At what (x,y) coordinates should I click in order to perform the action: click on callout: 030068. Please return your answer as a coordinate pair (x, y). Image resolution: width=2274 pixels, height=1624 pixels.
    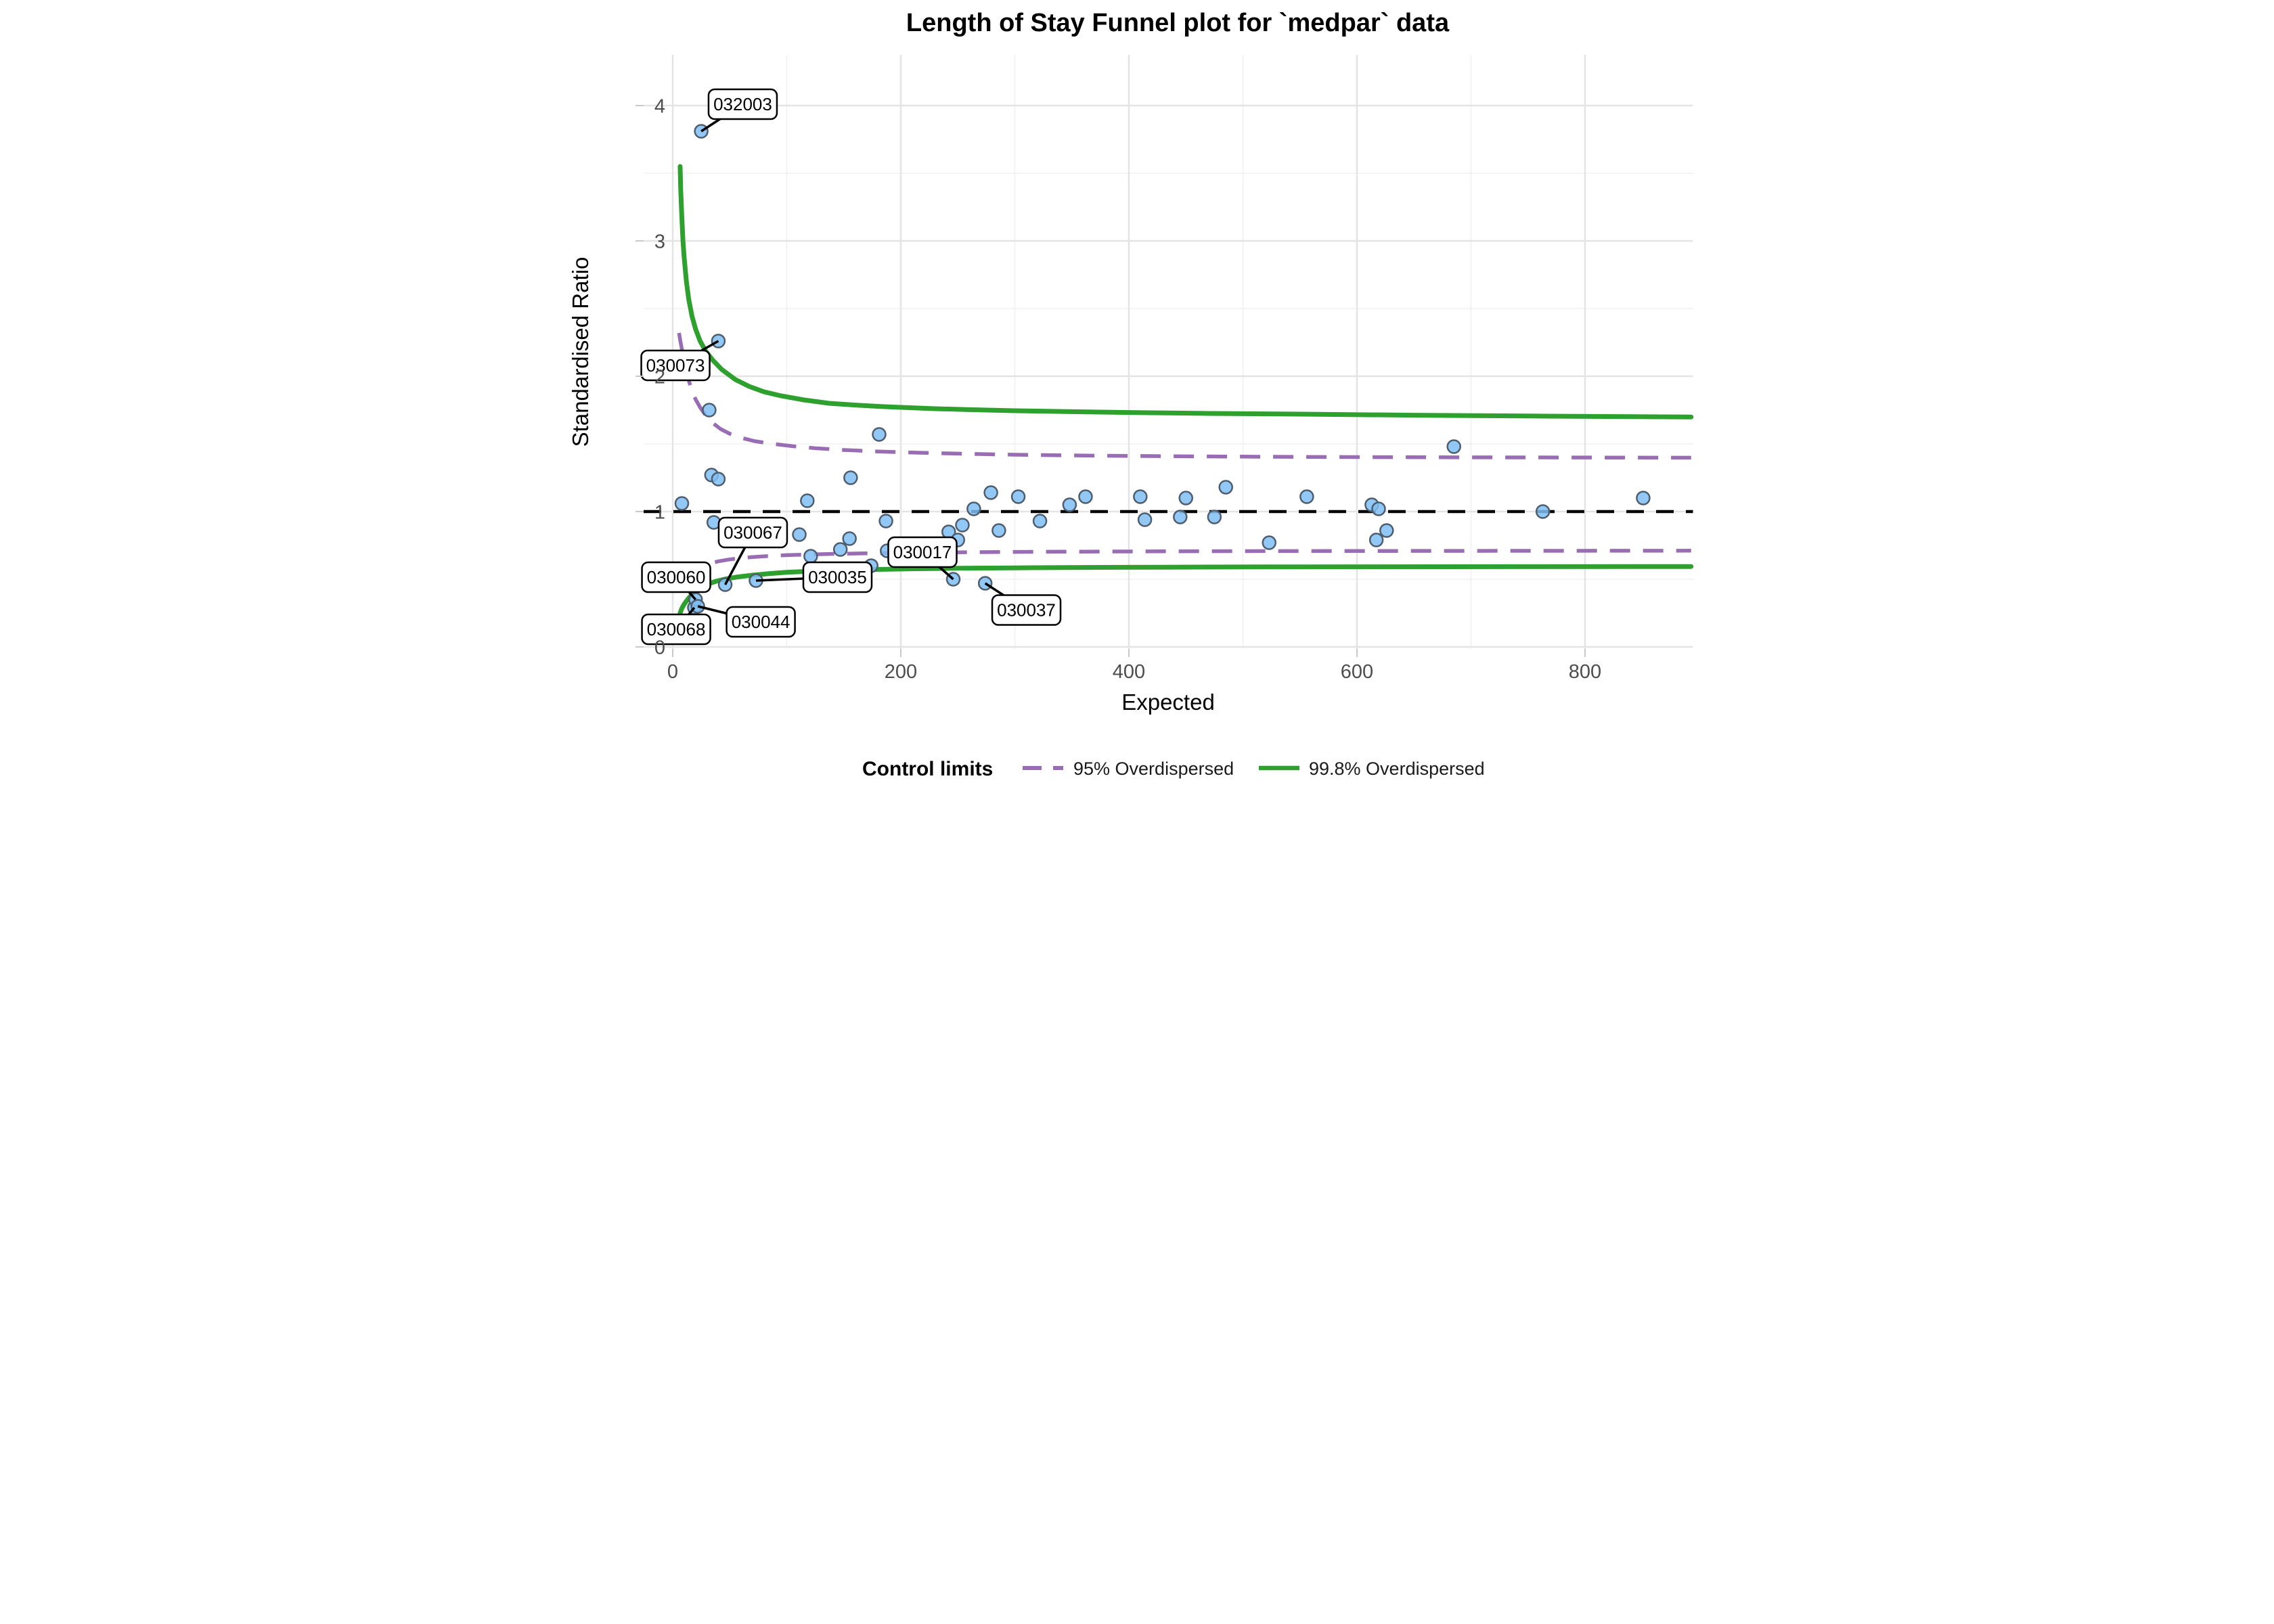
    Looking at the image, I should click on (676, 626).